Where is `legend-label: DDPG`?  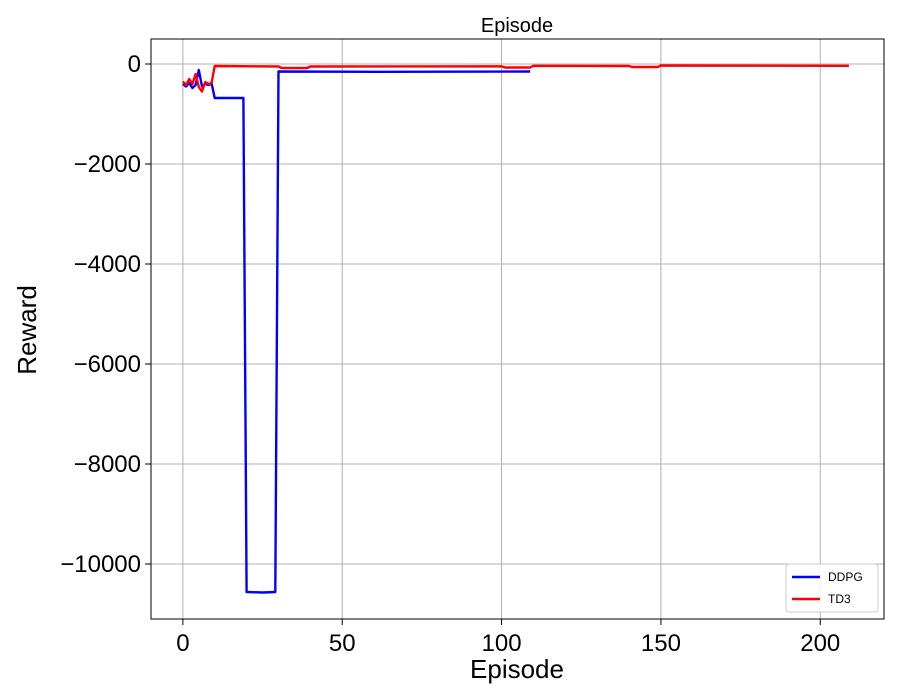
legend-label: DDPG is located at coordinates (845, 577).